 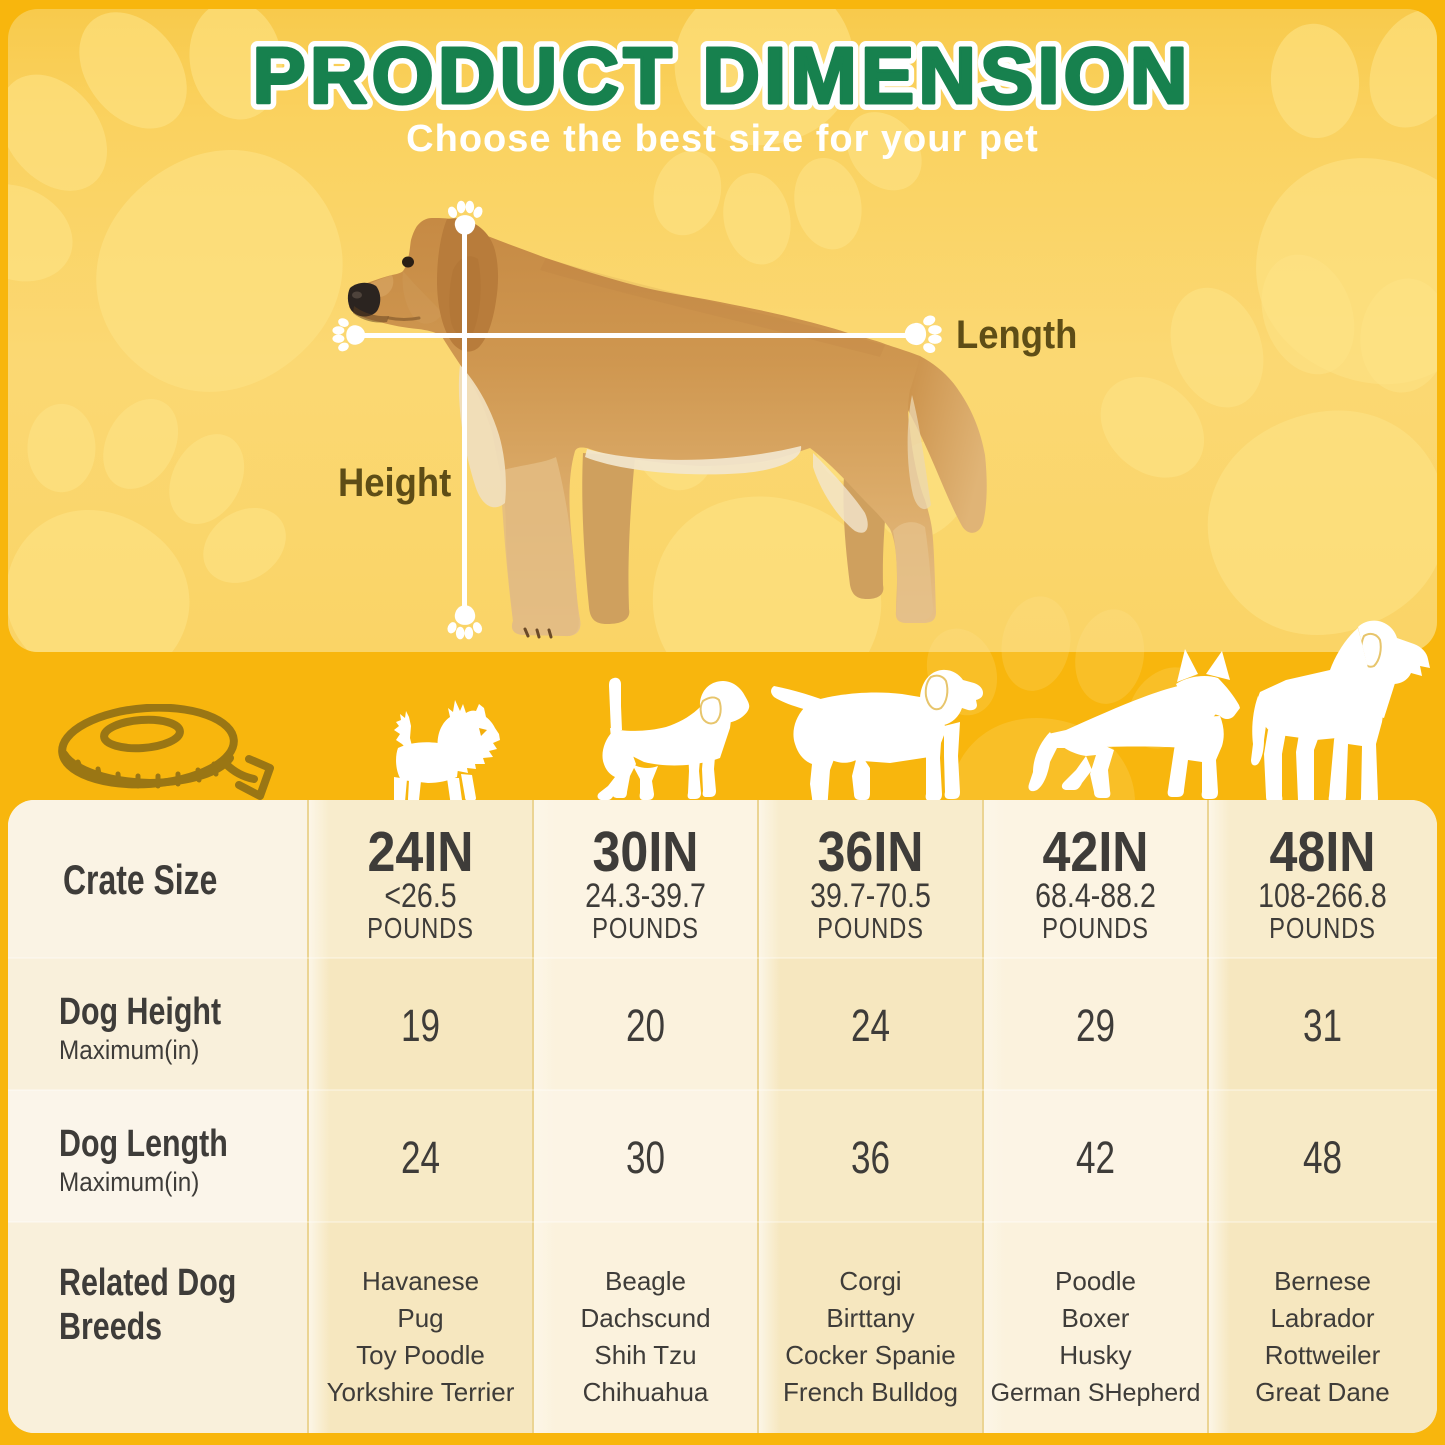 I want to click on svg-text: PRODUCT DIMENSION, so click(x=721, y=75).